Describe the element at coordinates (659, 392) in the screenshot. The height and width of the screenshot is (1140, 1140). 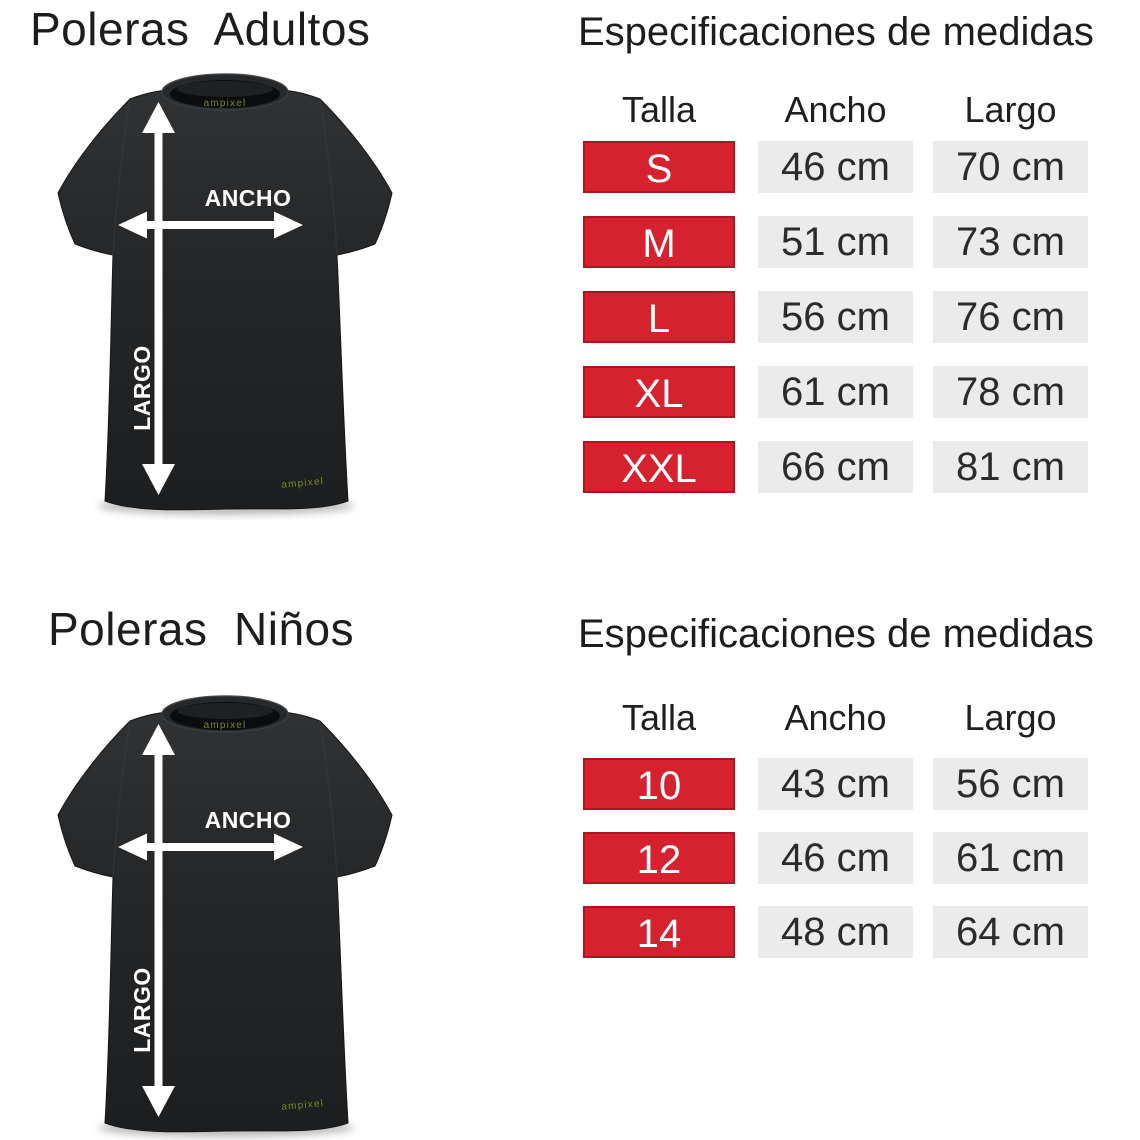
I see `size-cell: XL` at that location.